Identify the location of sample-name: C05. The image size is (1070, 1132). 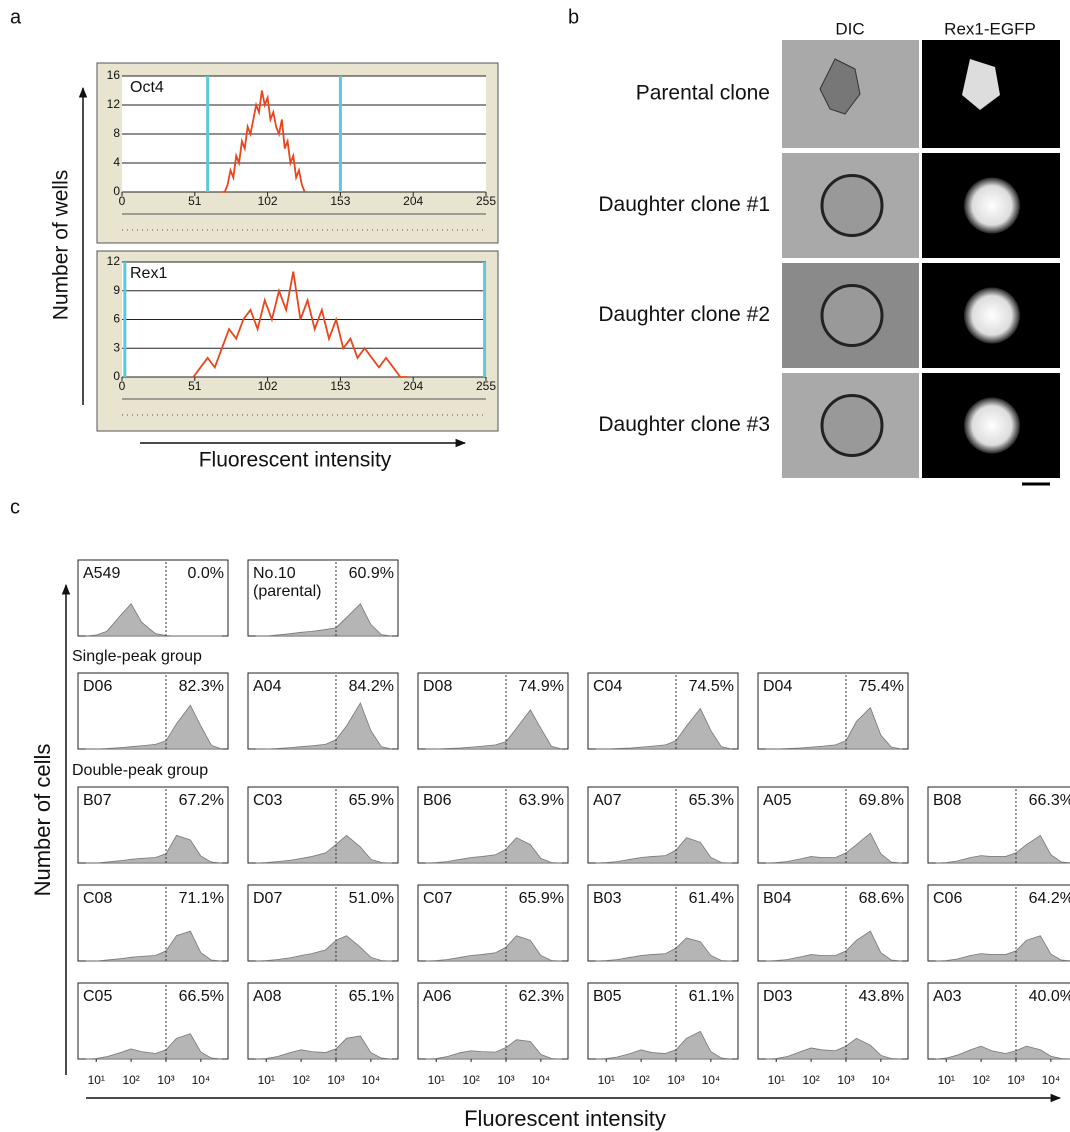
(97, 996).